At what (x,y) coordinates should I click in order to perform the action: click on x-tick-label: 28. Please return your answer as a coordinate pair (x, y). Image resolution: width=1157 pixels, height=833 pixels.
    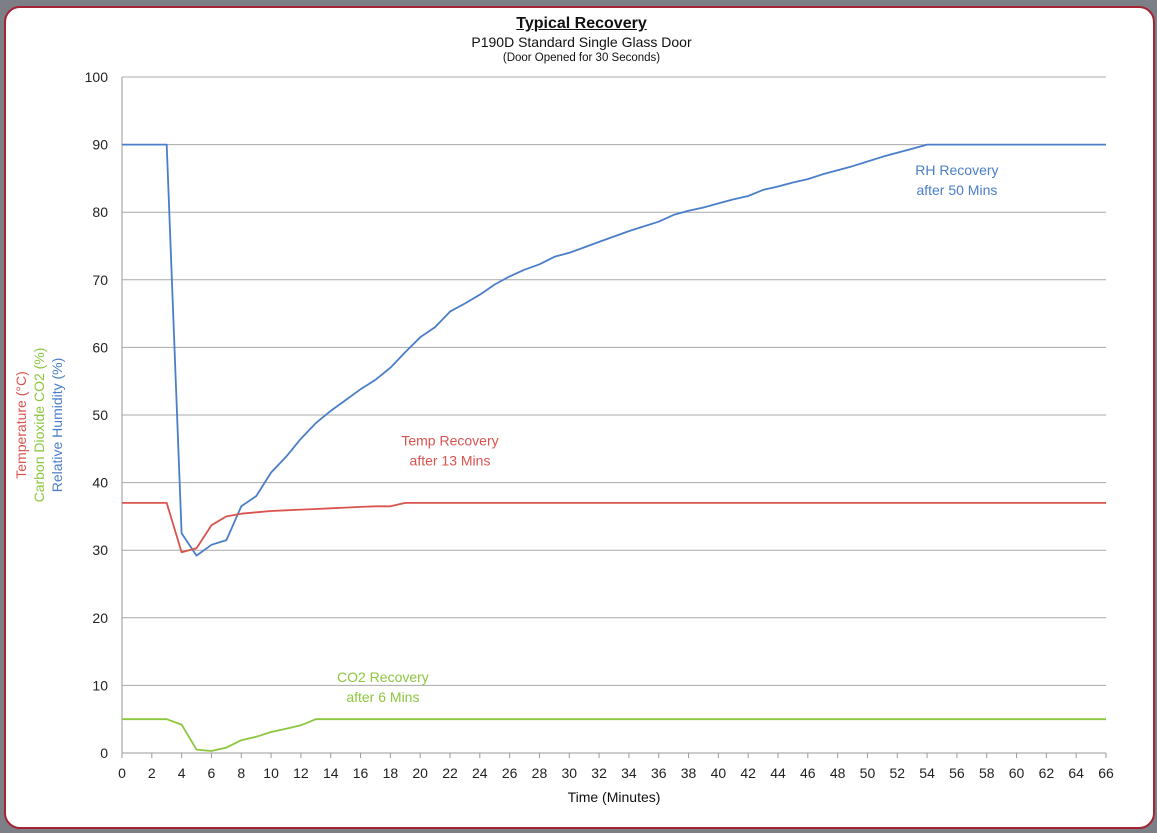
    Looking at the image, I should click on (540, 773).